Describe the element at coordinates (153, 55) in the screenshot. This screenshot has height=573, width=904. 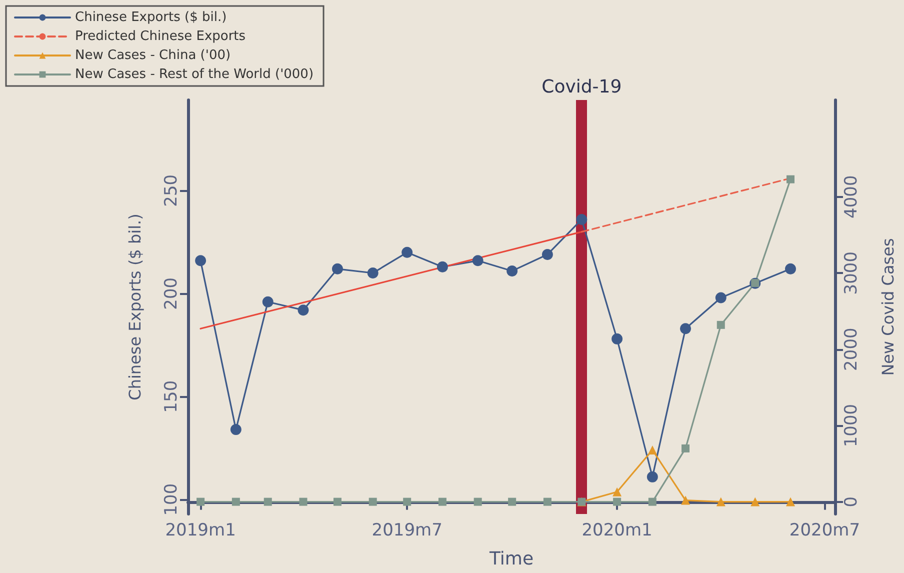
I see `legend-label: New Cases - China ('00)` at that location.